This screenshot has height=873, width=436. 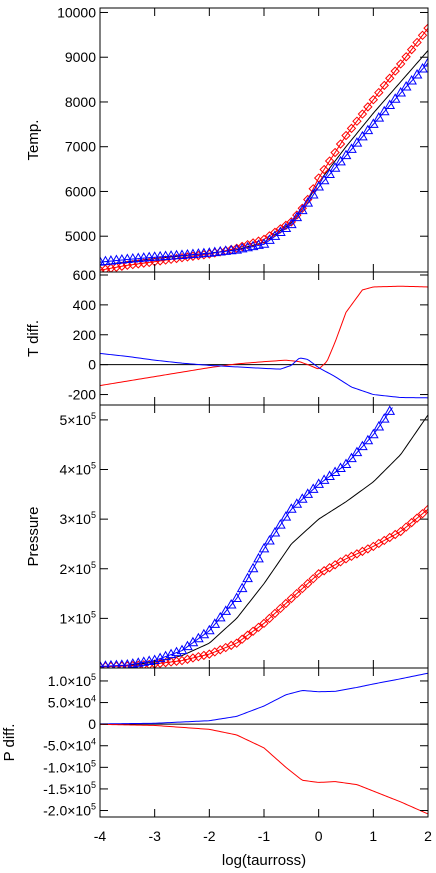 I want to click on tdiff-ytick-label-0: -200, so click(x=82, y=395).